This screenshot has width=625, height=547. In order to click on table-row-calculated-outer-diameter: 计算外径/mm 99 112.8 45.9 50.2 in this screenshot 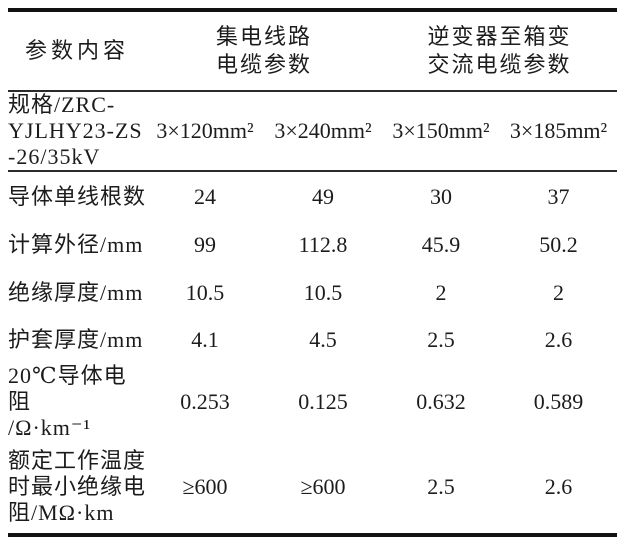, I will do `click(312, 245)`.